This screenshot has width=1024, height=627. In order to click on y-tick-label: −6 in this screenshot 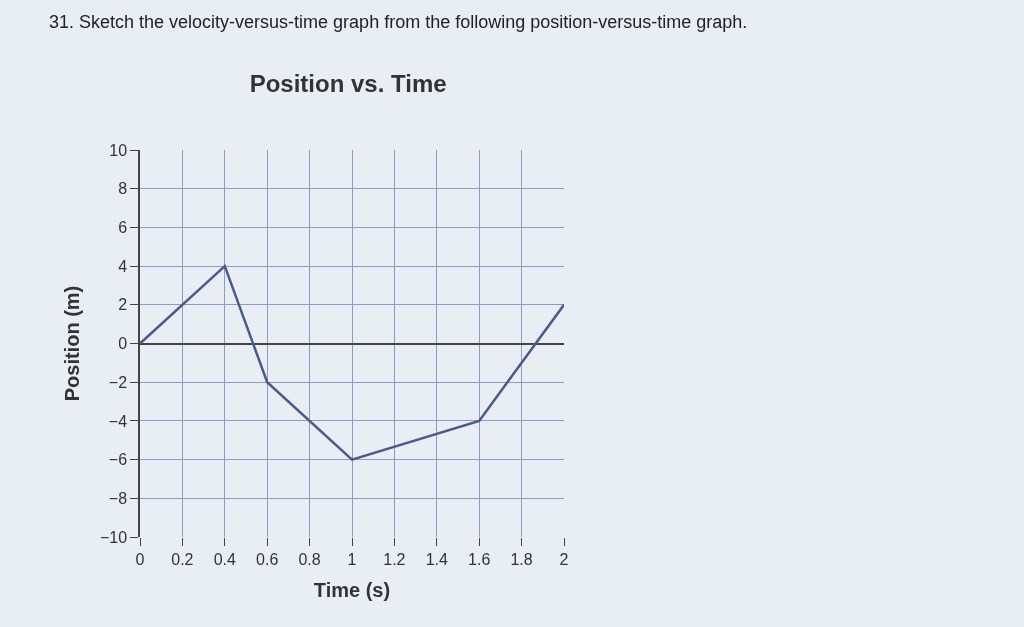, I will do `click(118, 460)`.